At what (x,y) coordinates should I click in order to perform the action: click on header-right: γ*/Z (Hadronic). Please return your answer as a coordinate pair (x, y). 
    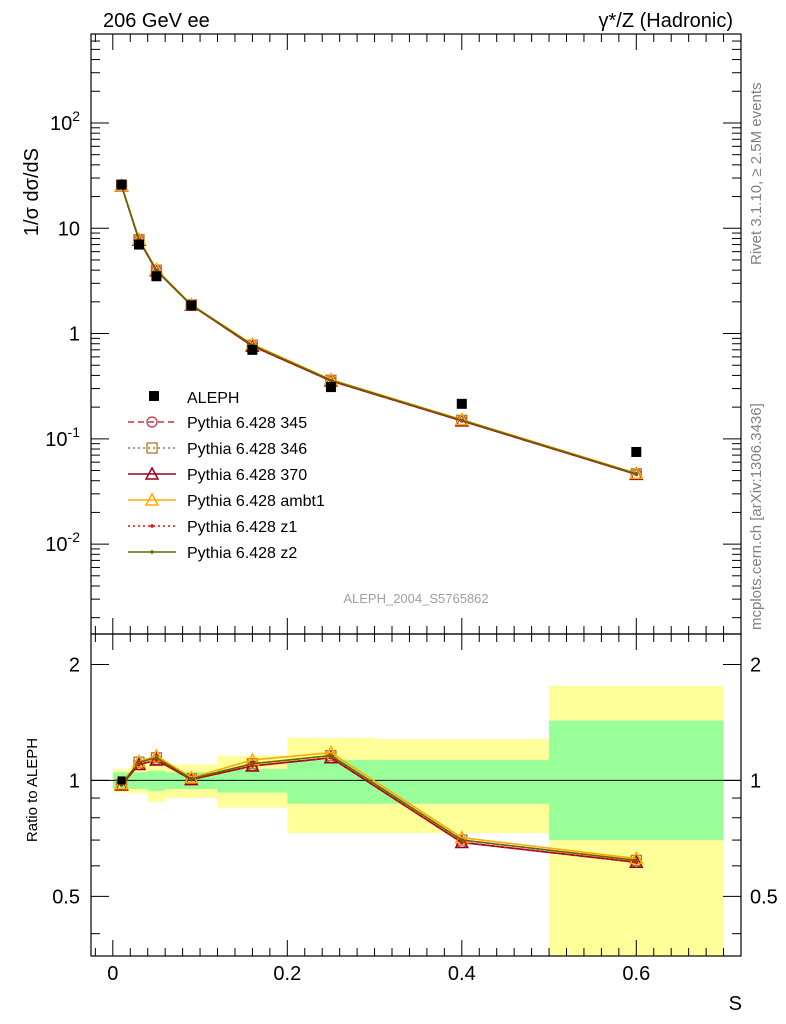
    Looking at the image, I should click on (666, 21).